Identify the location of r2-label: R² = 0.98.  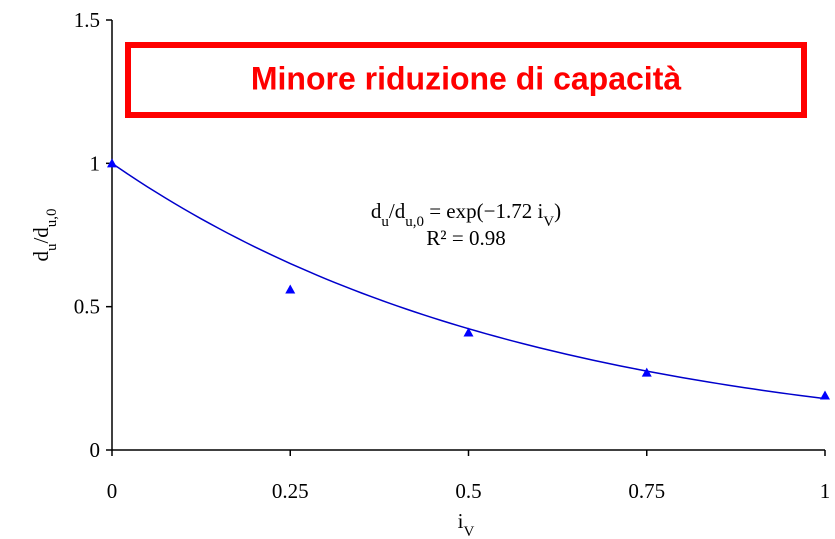
(465, 238).